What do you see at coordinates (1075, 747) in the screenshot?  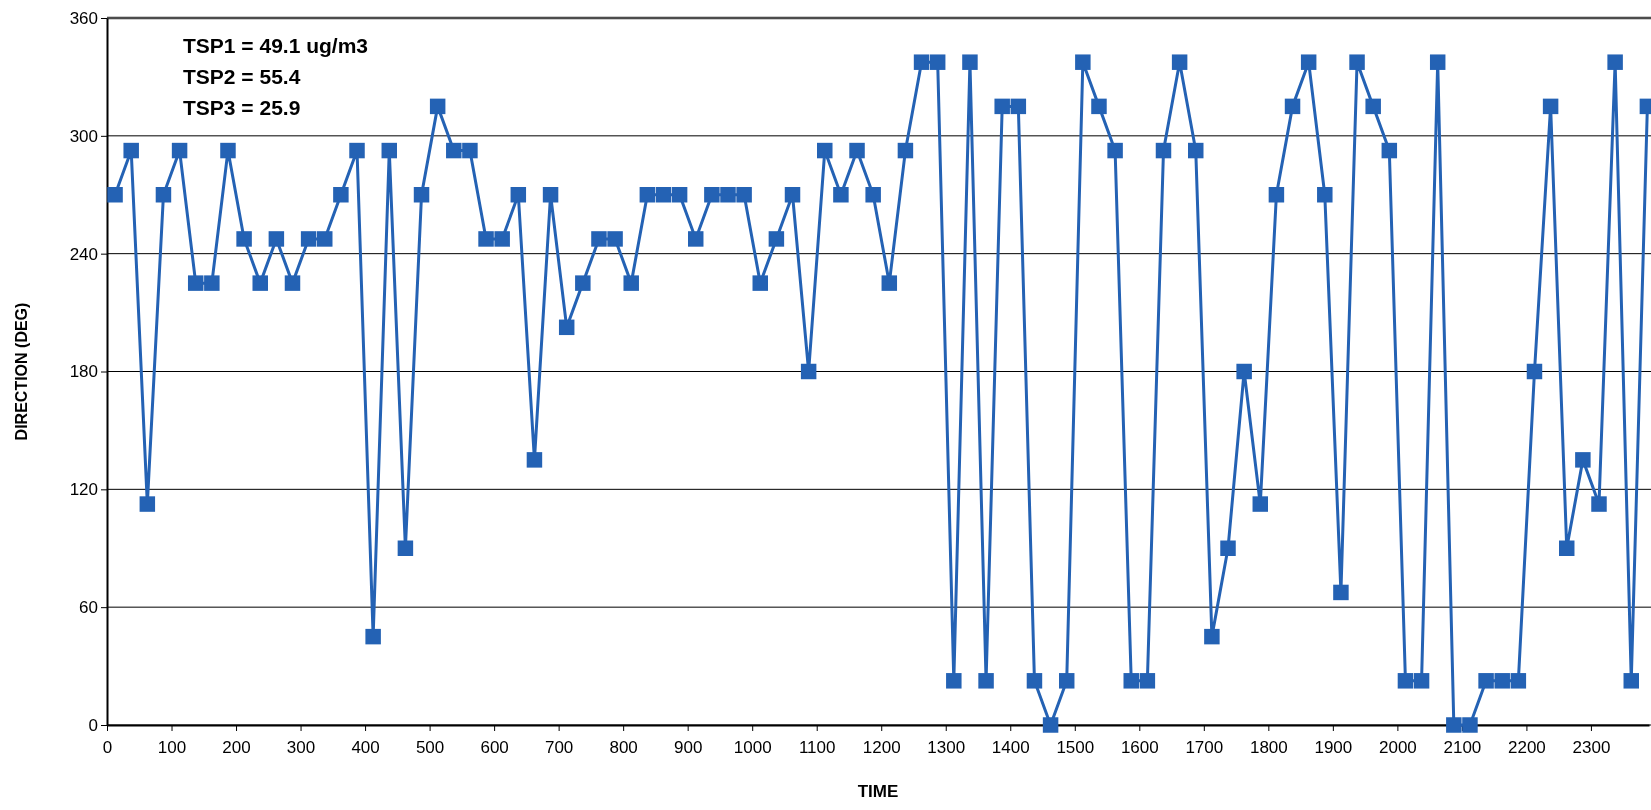 I see `x-tick-label: 1500` at bounding box center [1075, 747].